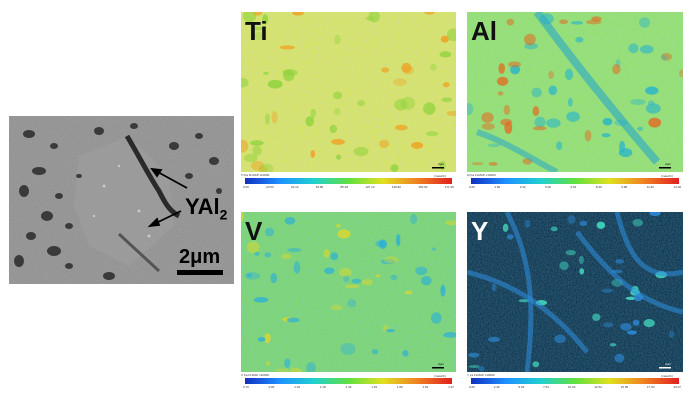 This screenshot has width=700, height=402. Describe the element at coordinates (255, 375) in the screenshot. I see `map-caption: V Ka FLMAP x10000` at that location.